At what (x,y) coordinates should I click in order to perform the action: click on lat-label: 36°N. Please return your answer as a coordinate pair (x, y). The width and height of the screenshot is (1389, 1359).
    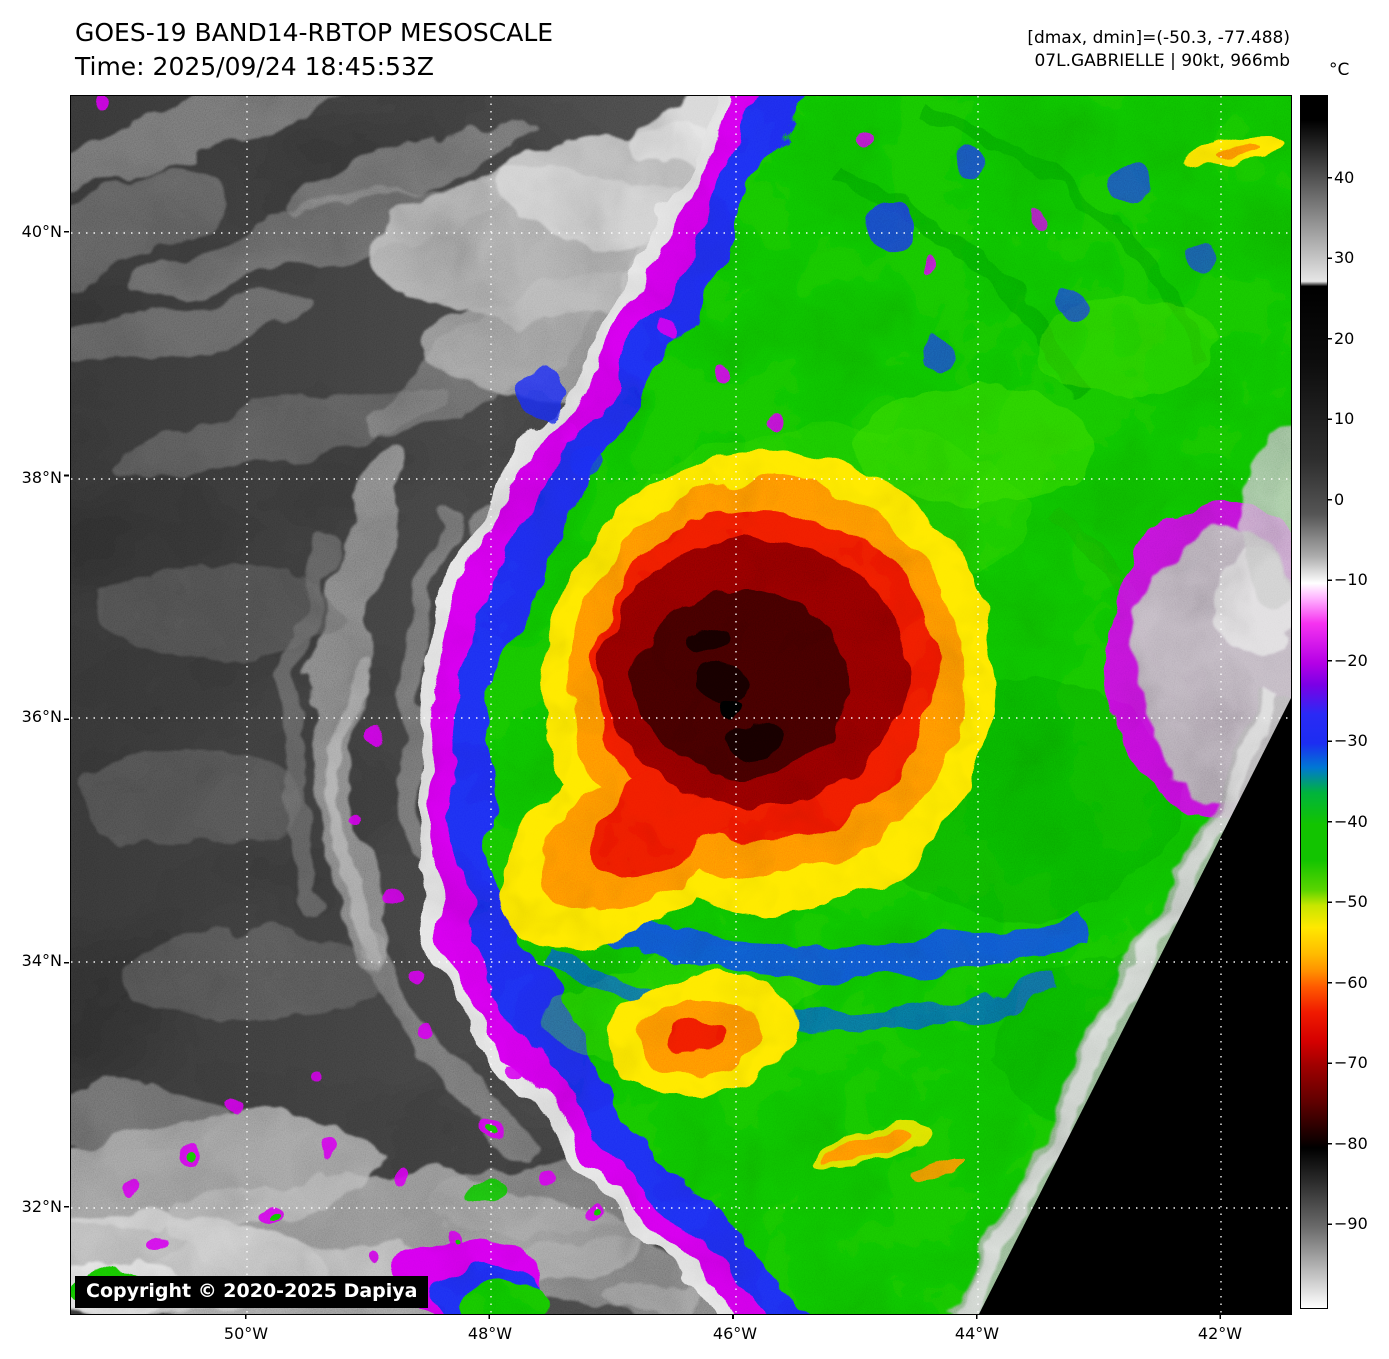
    Looking at the image, I should click on (41, 716).